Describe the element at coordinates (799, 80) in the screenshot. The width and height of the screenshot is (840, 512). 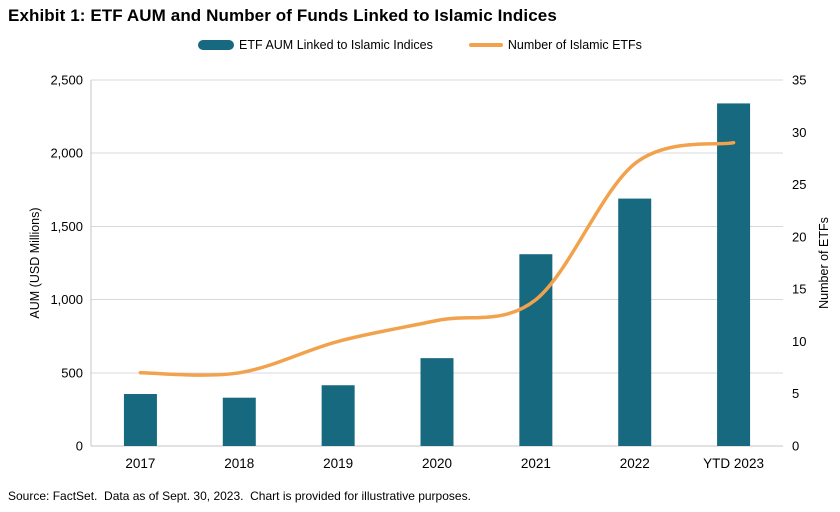
I see `y-right-tick-label: 35` at that location.